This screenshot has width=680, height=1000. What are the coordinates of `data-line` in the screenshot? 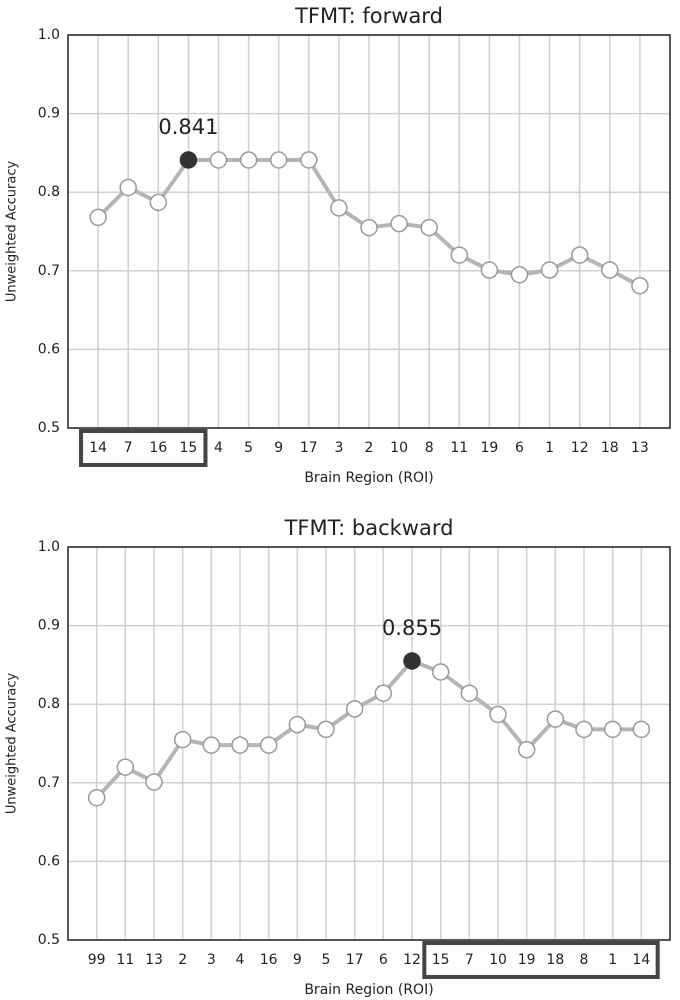 It's located at (368, 729).